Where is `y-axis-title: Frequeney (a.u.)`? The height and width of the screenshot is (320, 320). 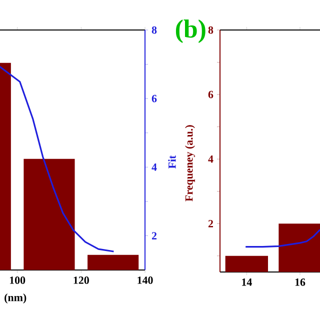 y-axis-title: Frequeney (a.u.) is located at coordinates (190, 163).